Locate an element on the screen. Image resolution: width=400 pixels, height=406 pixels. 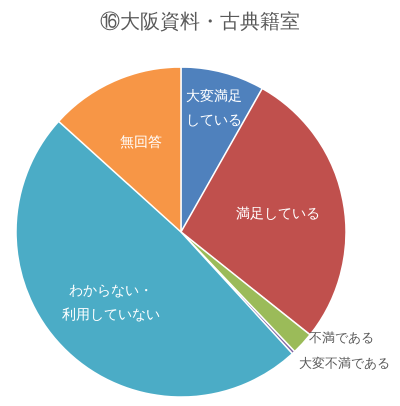
slice-label: 満足している is located at coordinates (278, 214).